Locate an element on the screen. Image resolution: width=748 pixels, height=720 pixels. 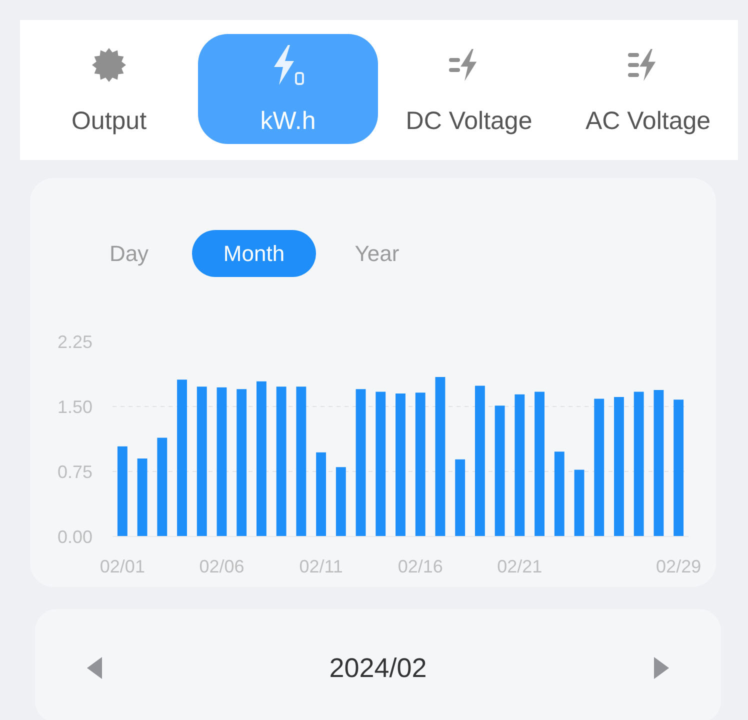
x-tick-label: 02/06 is located at coordinates (221, 566).